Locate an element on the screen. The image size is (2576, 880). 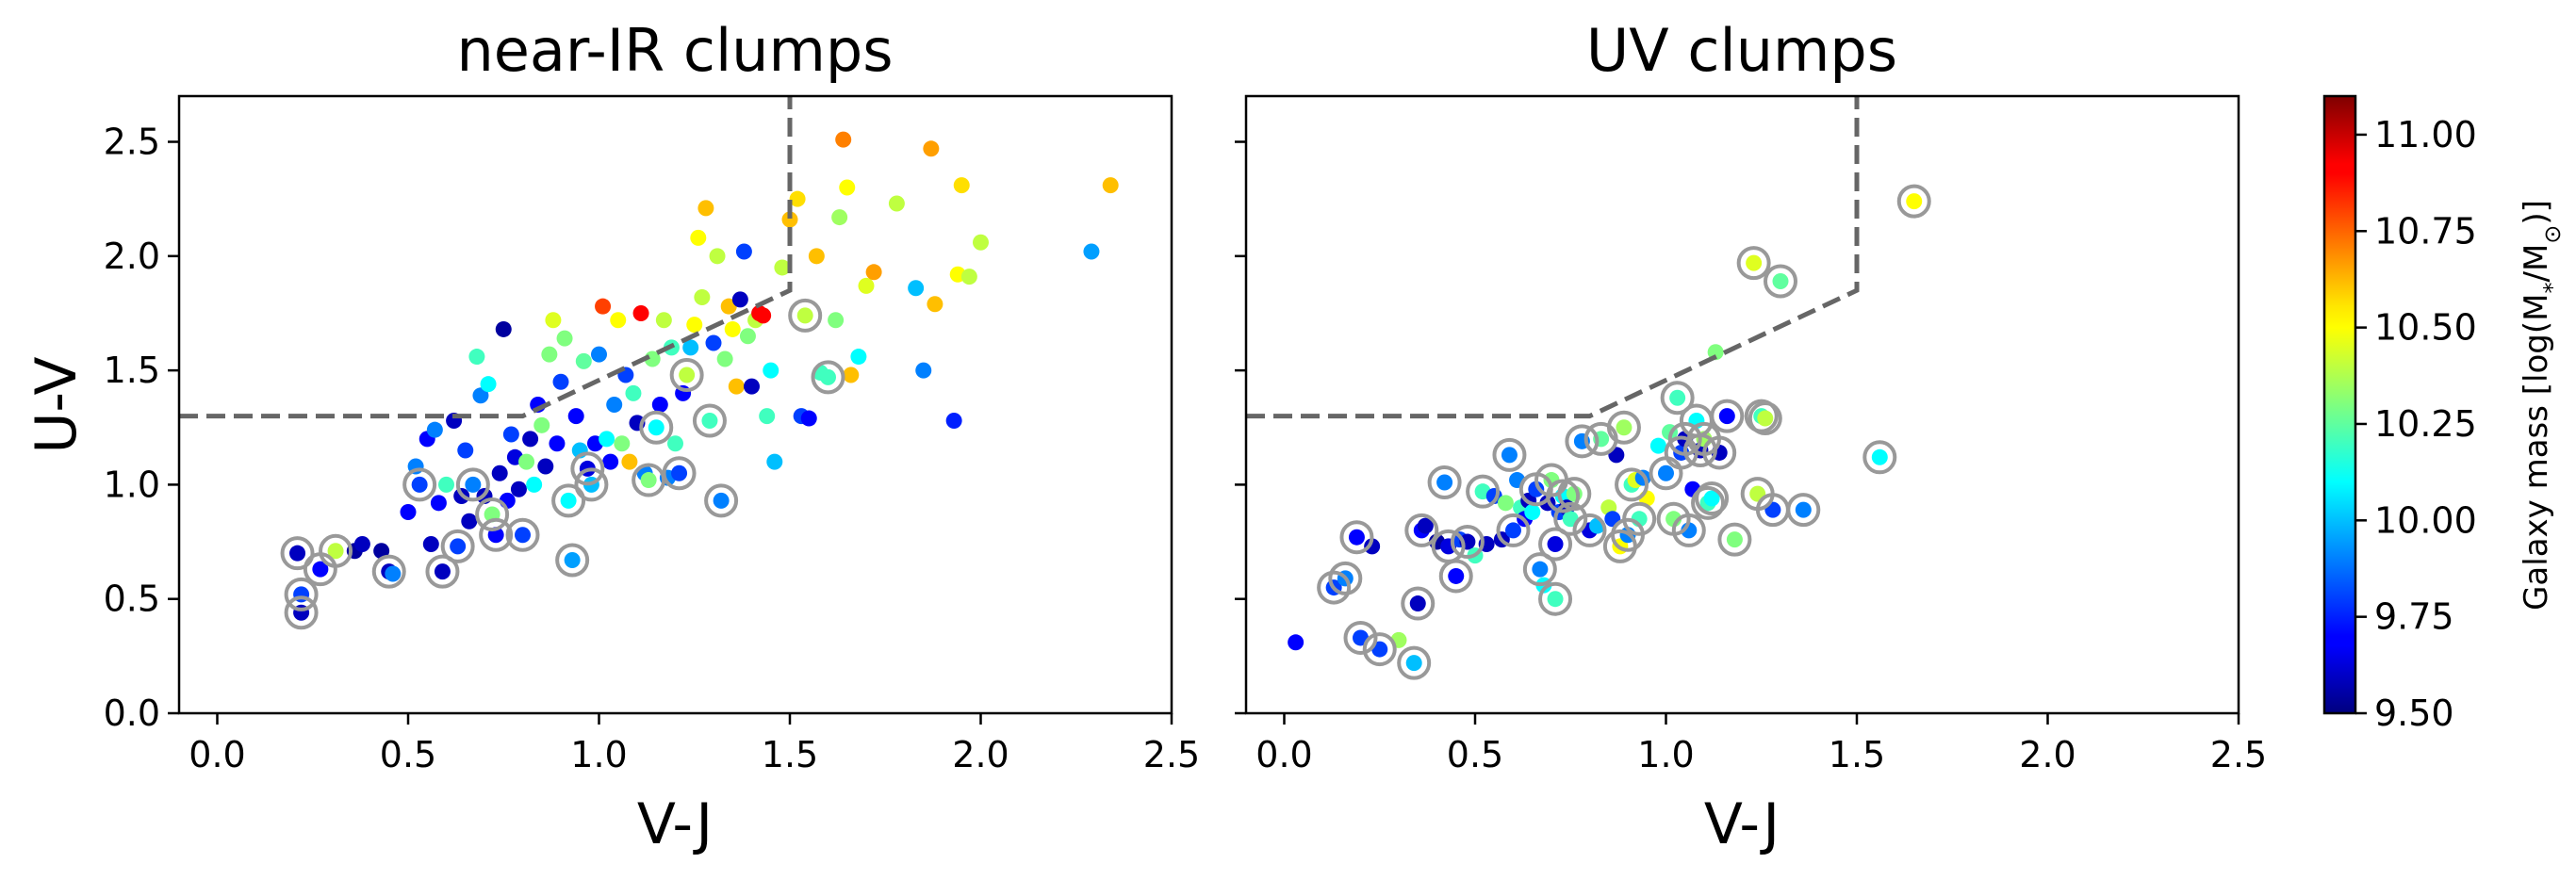
colorbar-tick-label: 10.75 is located at coordinates (2425, 231).